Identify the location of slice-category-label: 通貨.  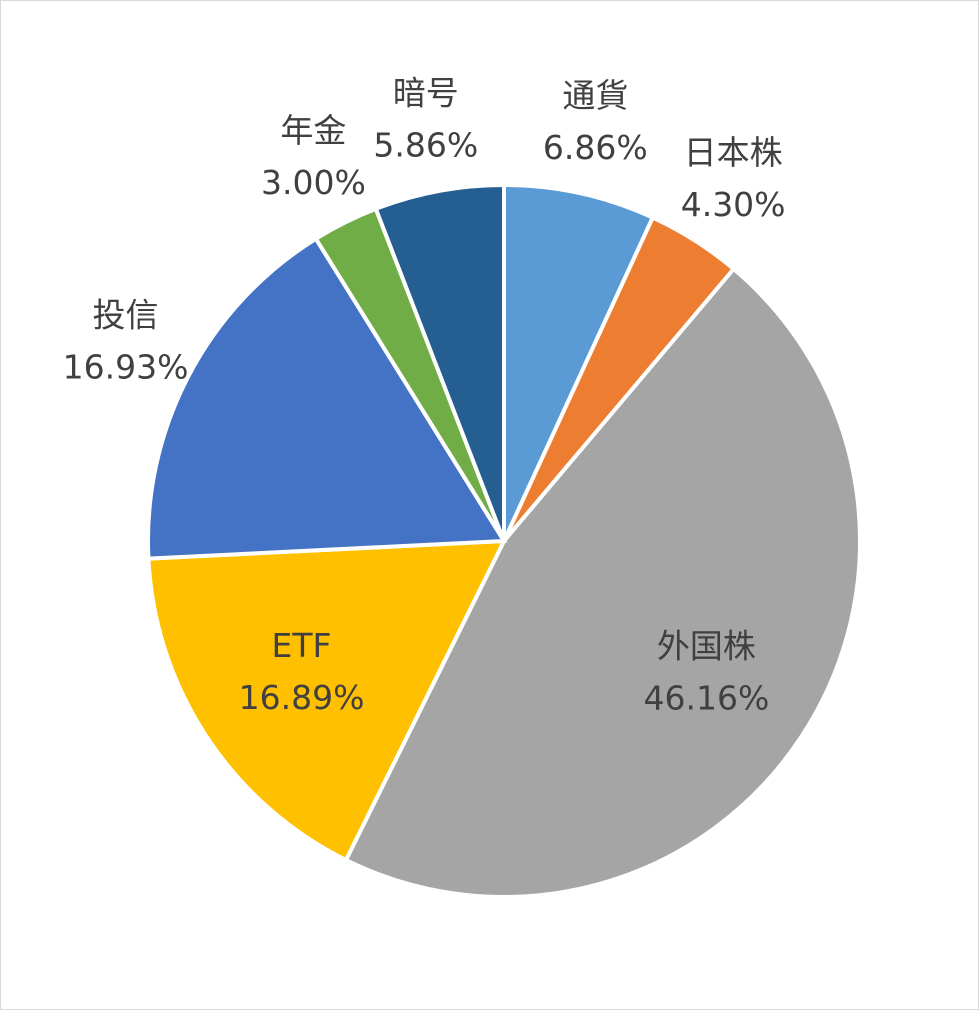
(595, 95).